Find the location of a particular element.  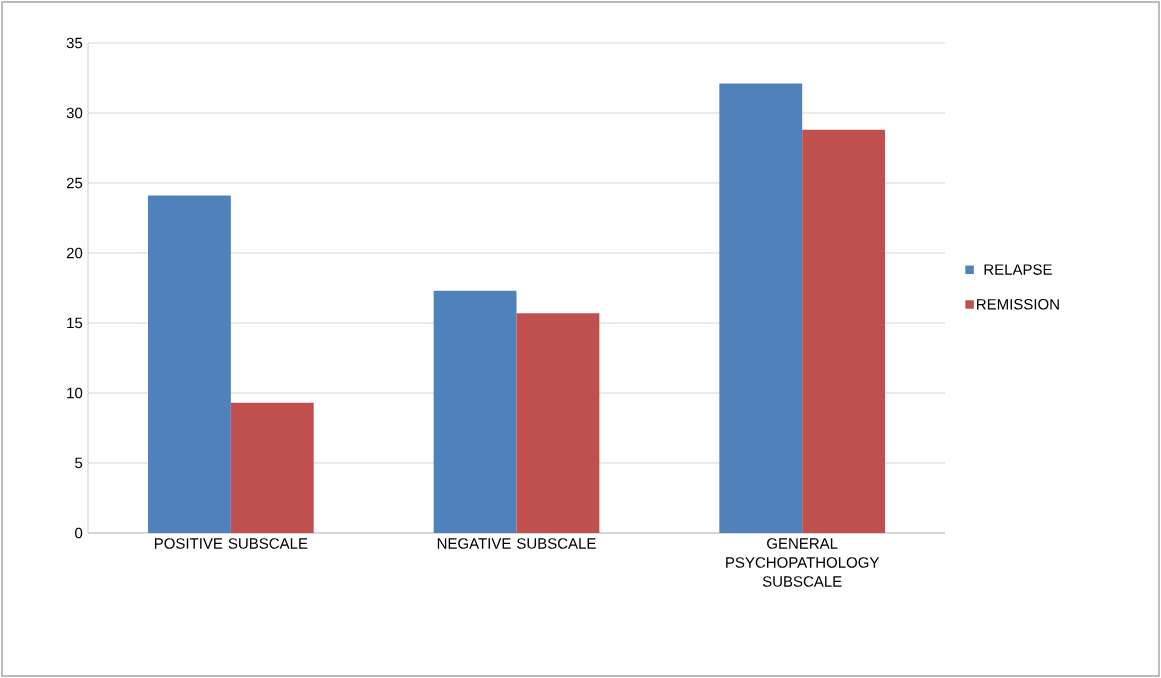

x-tick-label: POSITIVE SUBSCALE is located at coordinates (231, 543).